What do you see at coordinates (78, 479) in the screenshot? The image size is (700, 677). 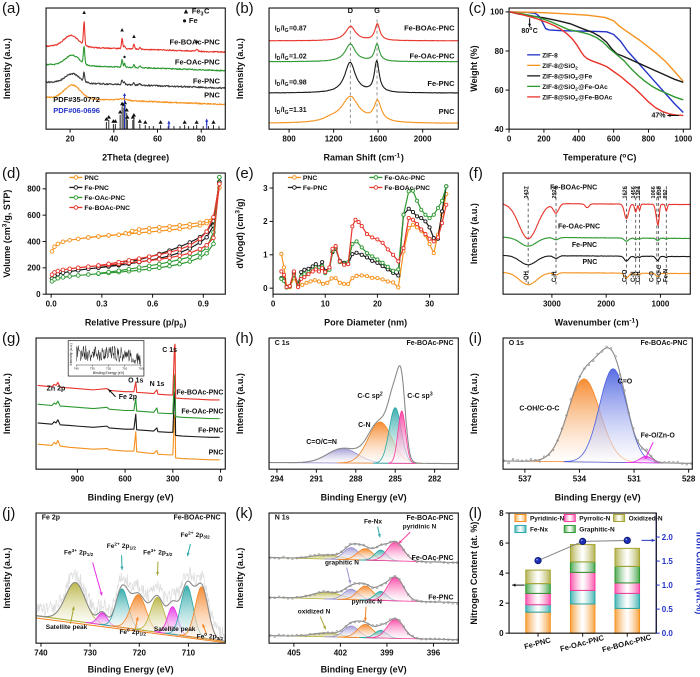 I see `svg-text: 900` at bounding box center [78, 479].